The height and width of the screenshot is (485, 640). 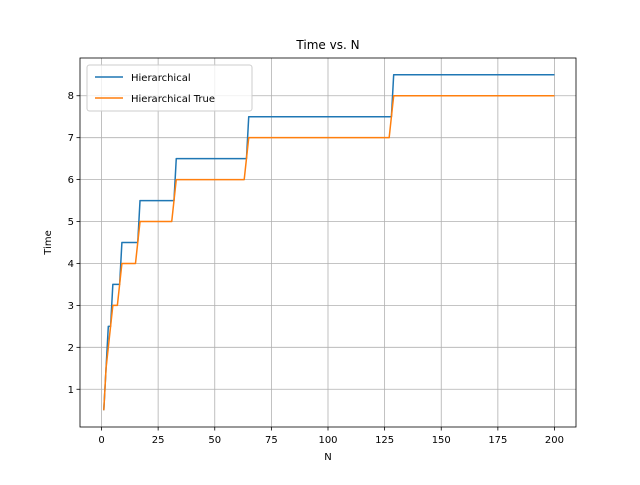 I want to click on y-axis-label: Time, so click(x=48, y=242).